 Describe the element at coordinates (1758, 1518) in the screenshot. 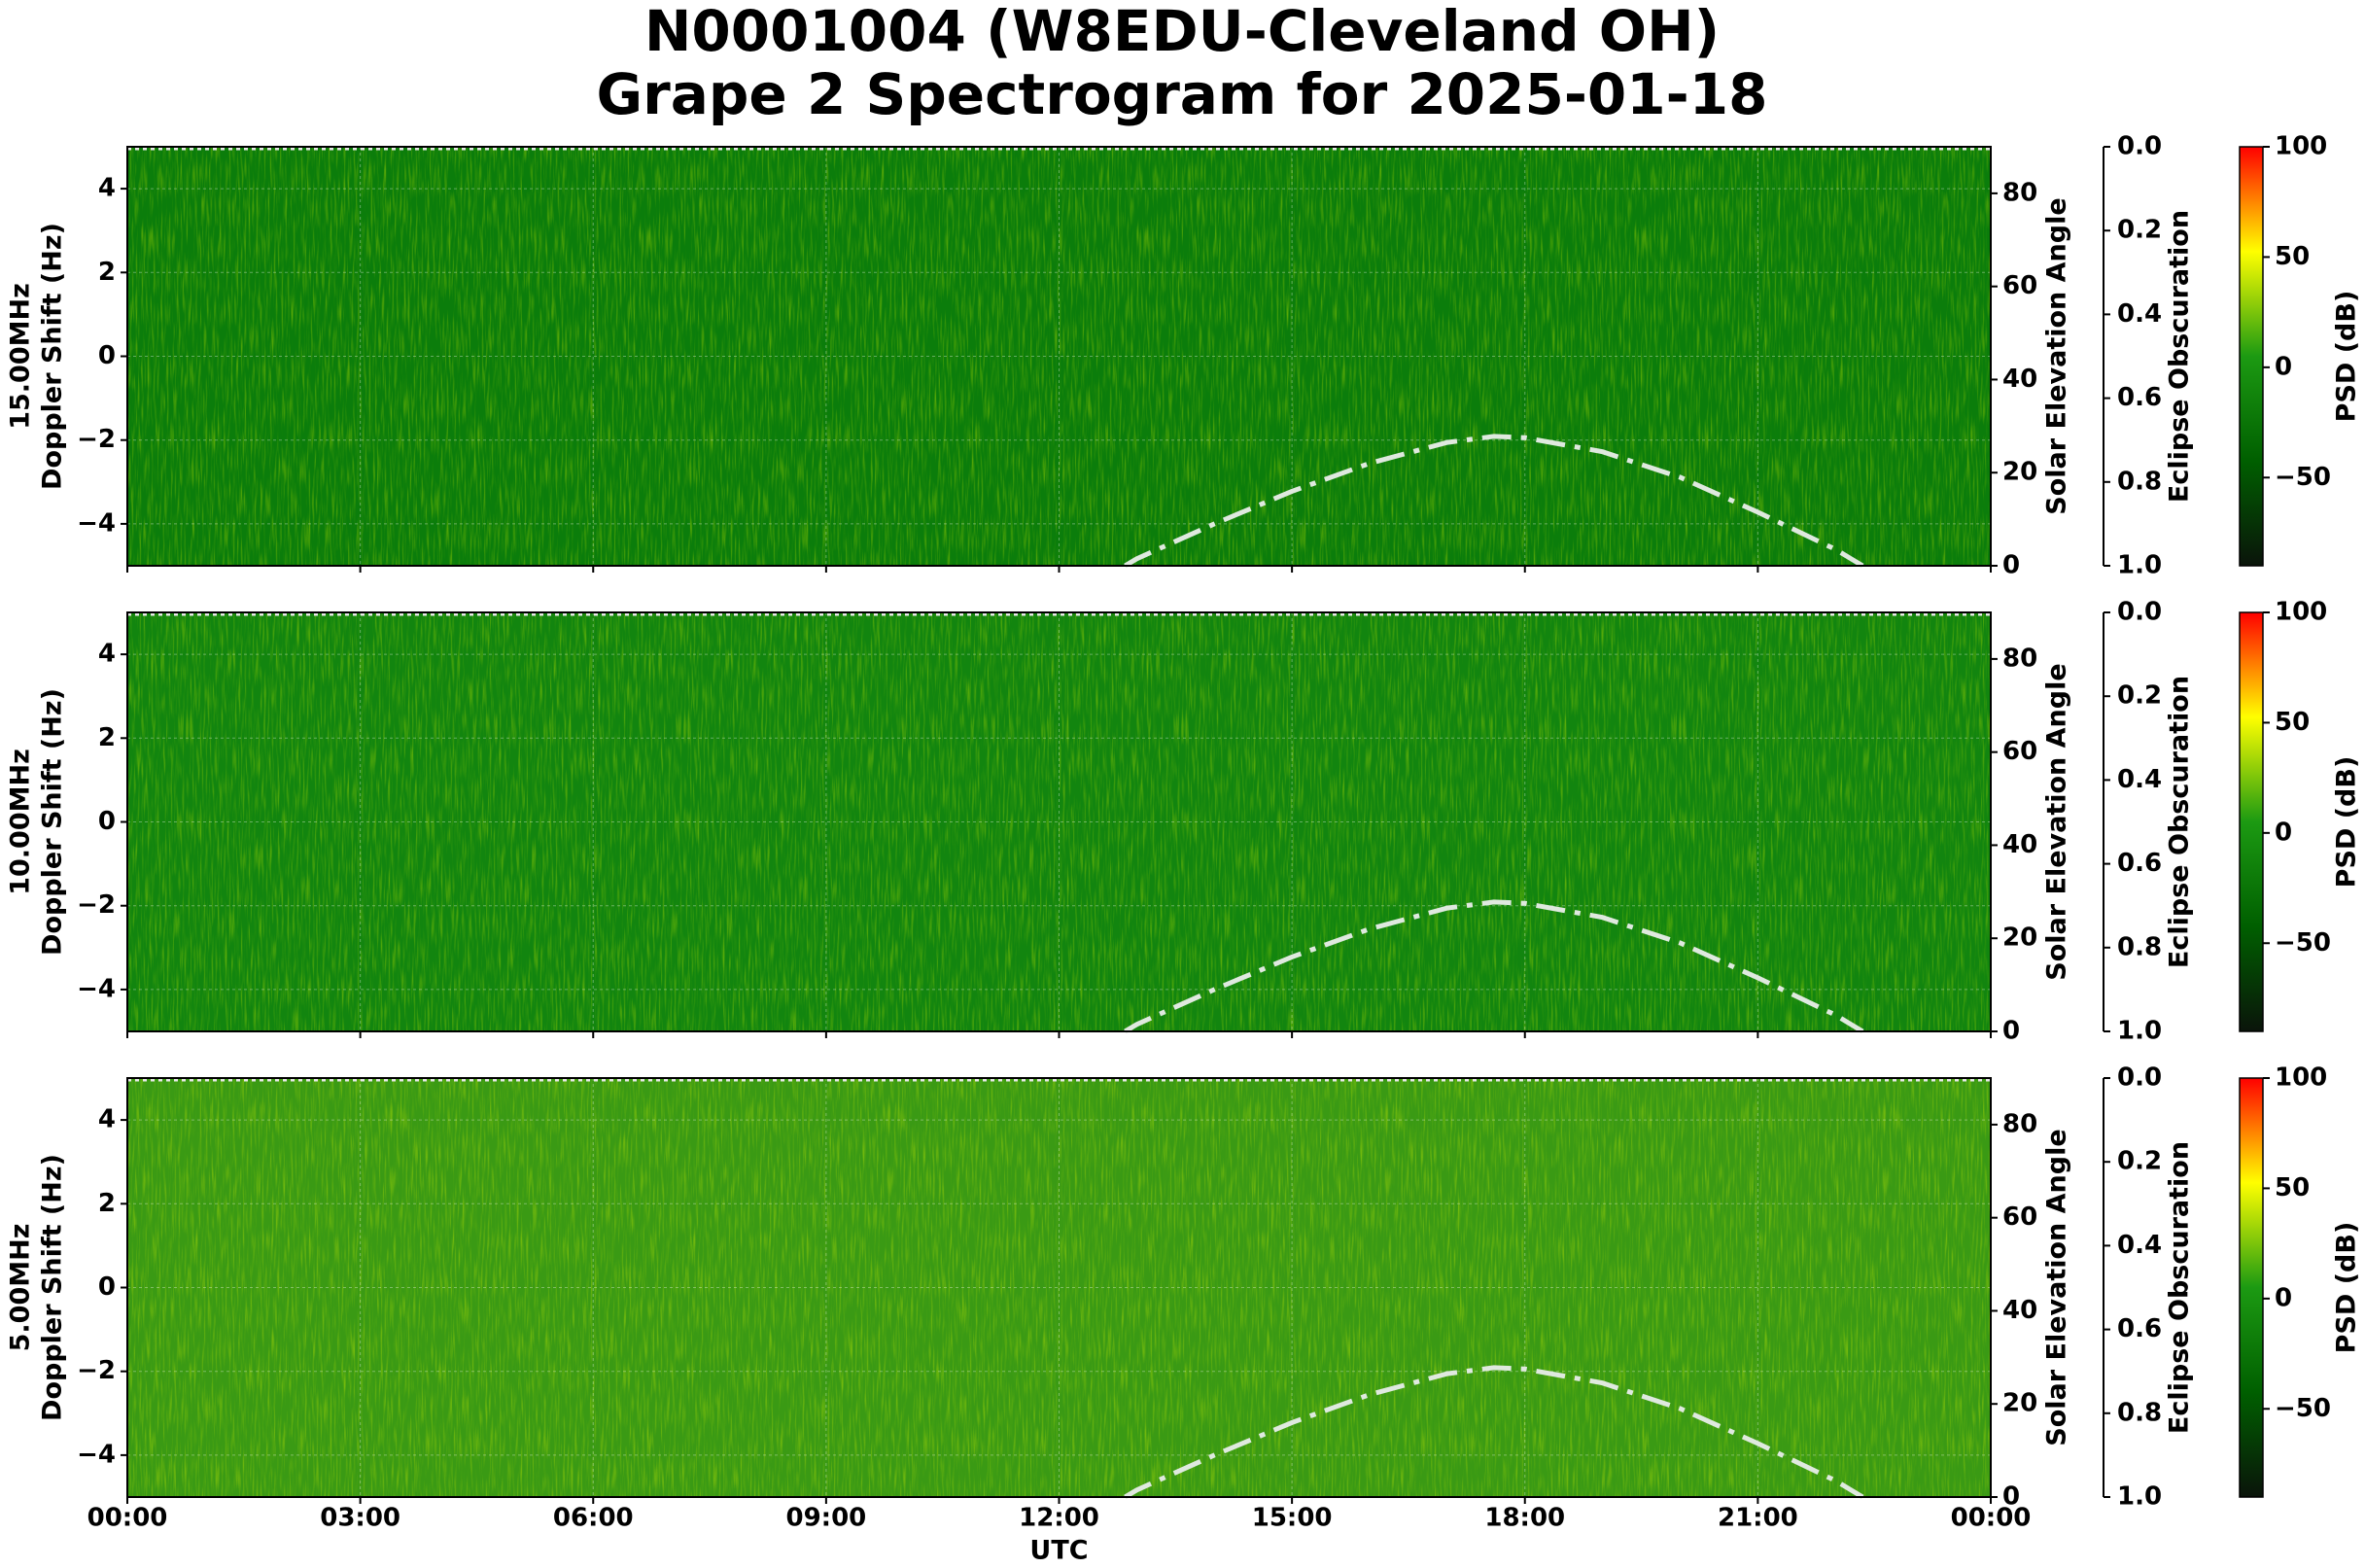

I see `x-tick-label: 21:00` at that location.